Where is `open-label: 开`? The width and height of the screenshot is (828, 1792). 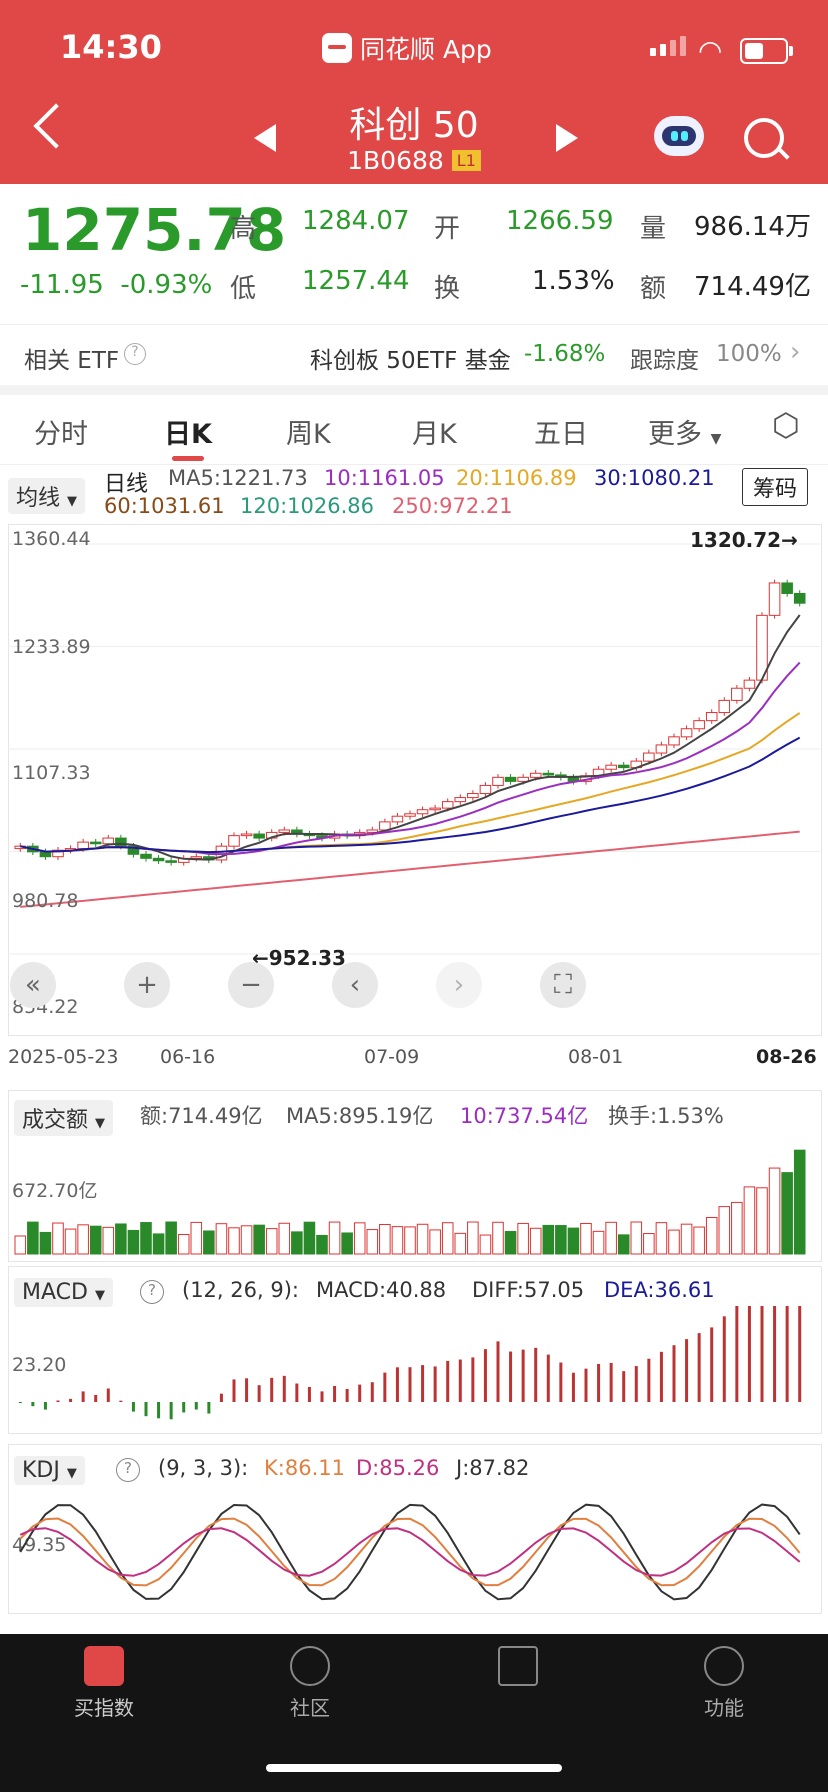
open-label: 开 is located at coordinates (447, 229).